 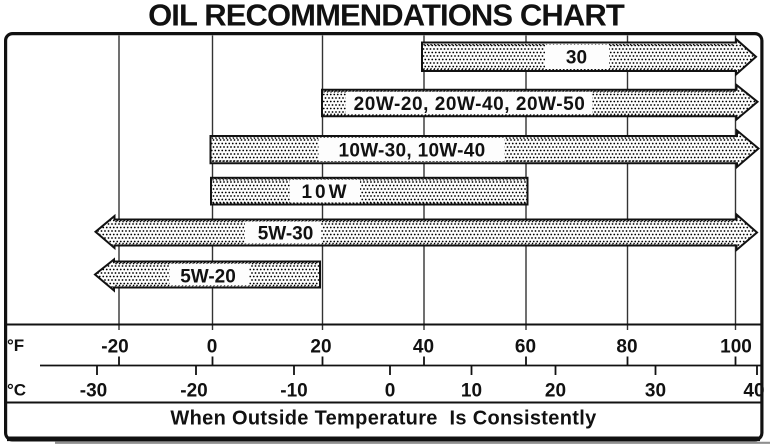 What do you see at coordinates (325, 192) in the screenshot?
I see `svg-text: 10W` at bounding box center [325, 192].